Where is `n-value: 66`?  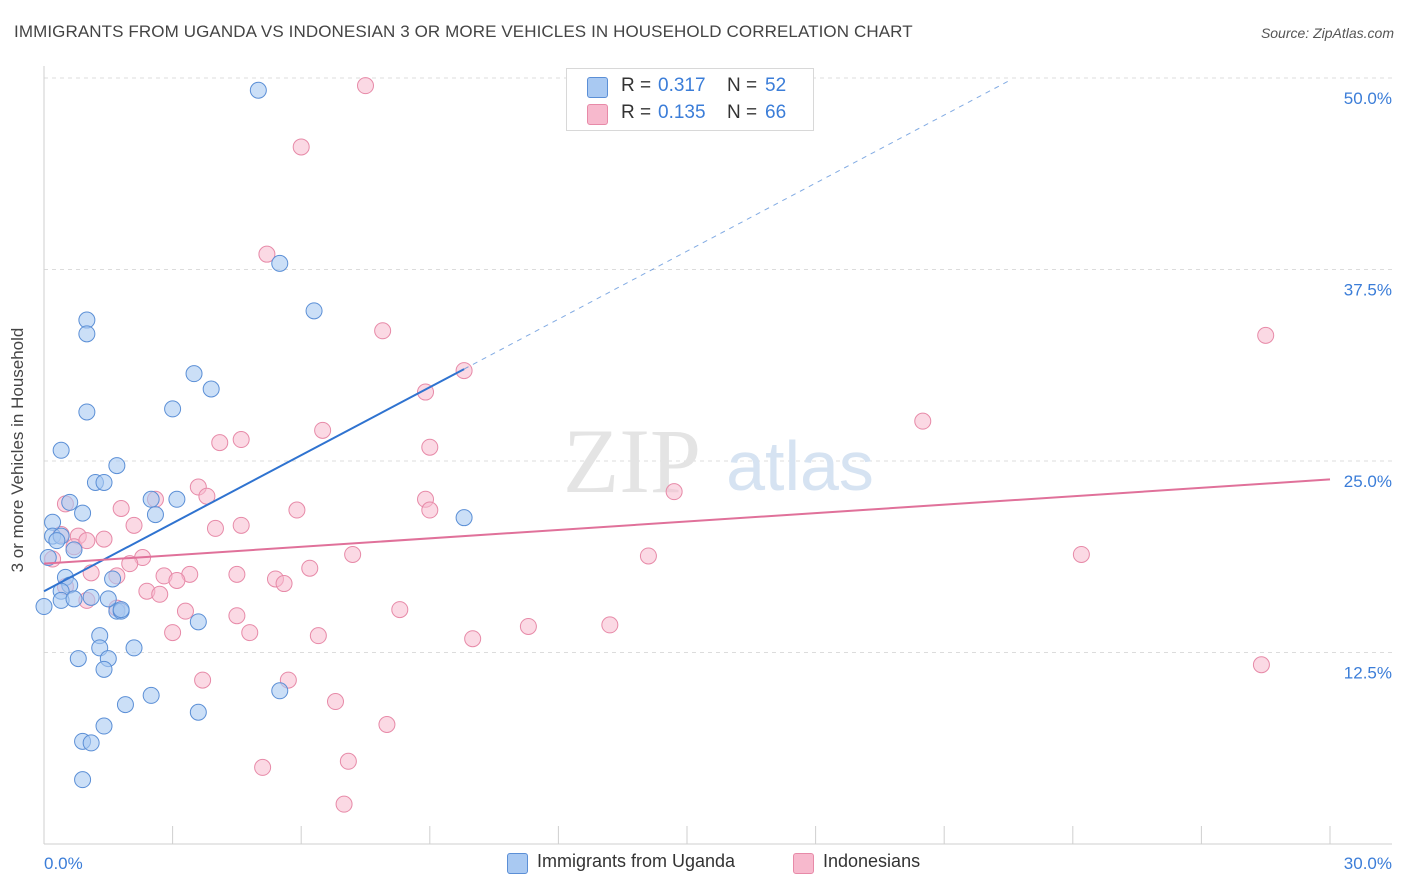 n-value: 66 is located at coordinates (776, 112).